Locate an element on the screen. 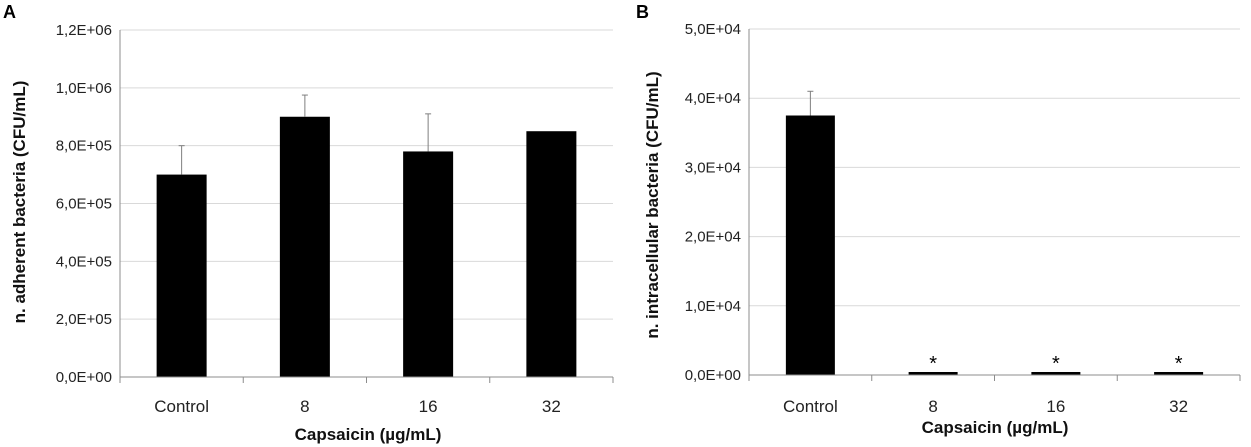 Image resolution: width=1251 pixels, height=447 pixels. x-tick-label-a: 32 is located at coordinates (551, 406).